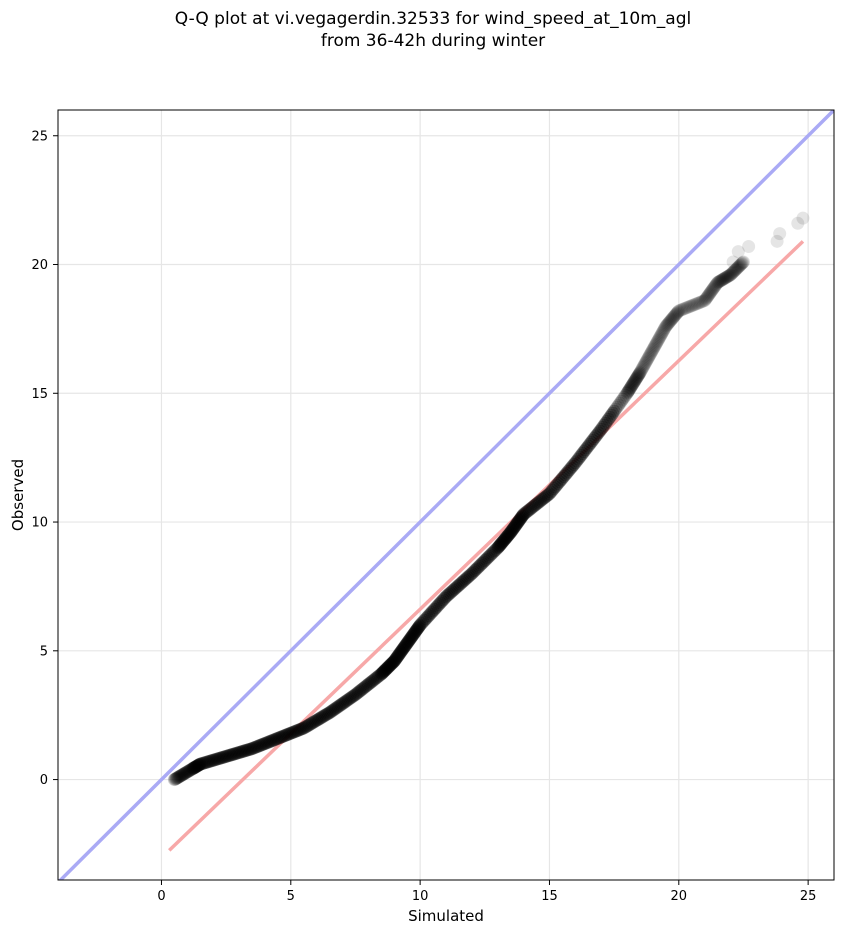 This screenshot has width=843, height=934. Describe the element at coordinates (549, 896) in the screenshot. I see `x-tick-label: 15` at that location.